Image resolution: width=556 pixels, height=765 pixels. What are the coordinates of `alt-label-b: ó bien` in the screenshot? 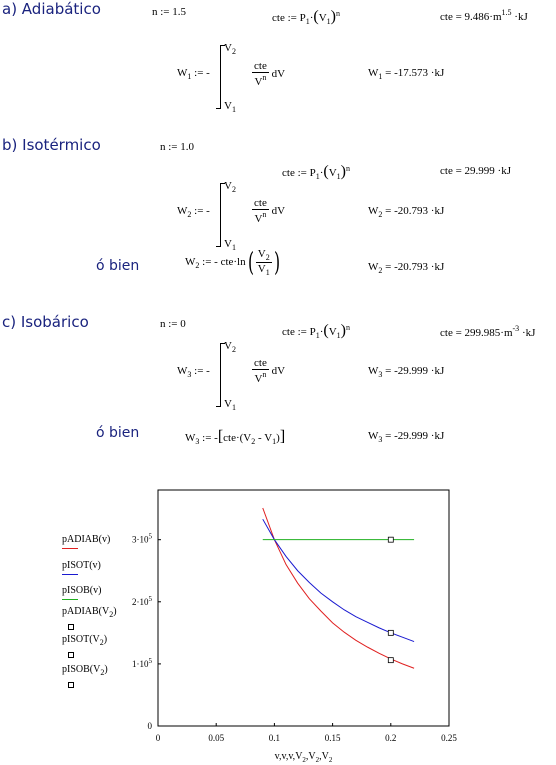 It's located at (118, 266).